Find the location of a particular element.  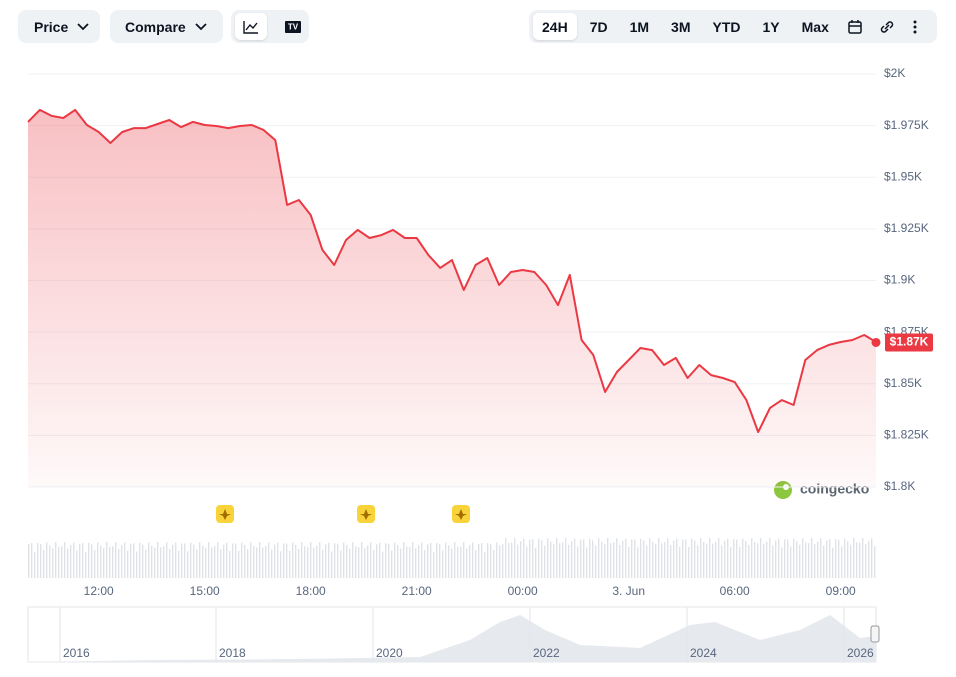

y-tick-label: $2K is located at coordinates (894, 73).